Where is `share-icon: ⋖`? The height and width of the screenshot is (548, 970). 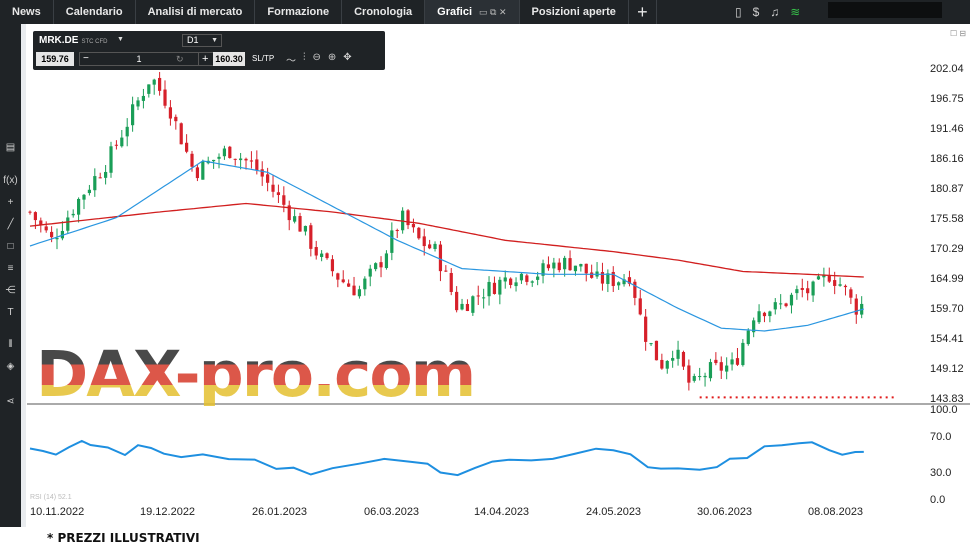 share-icon: ⋖ is located at coordinates (10, 401).